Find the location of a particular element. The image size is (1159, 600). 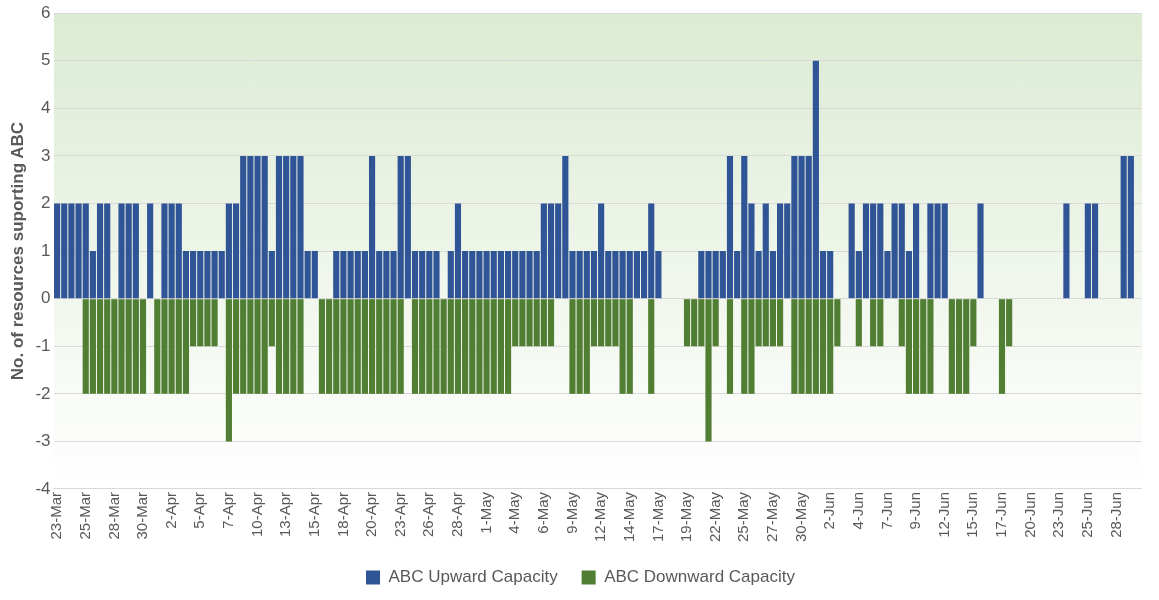

x-tick-label: 4-May is located at coordinates (514, 512).